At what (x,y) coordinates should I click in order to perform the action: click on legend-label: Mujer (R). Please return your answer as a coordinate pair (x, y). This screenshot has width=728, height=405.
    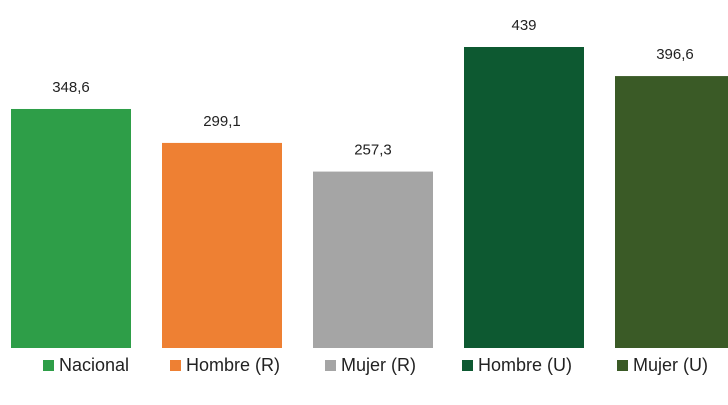
    Looking at the image, I should click on (378, 364).